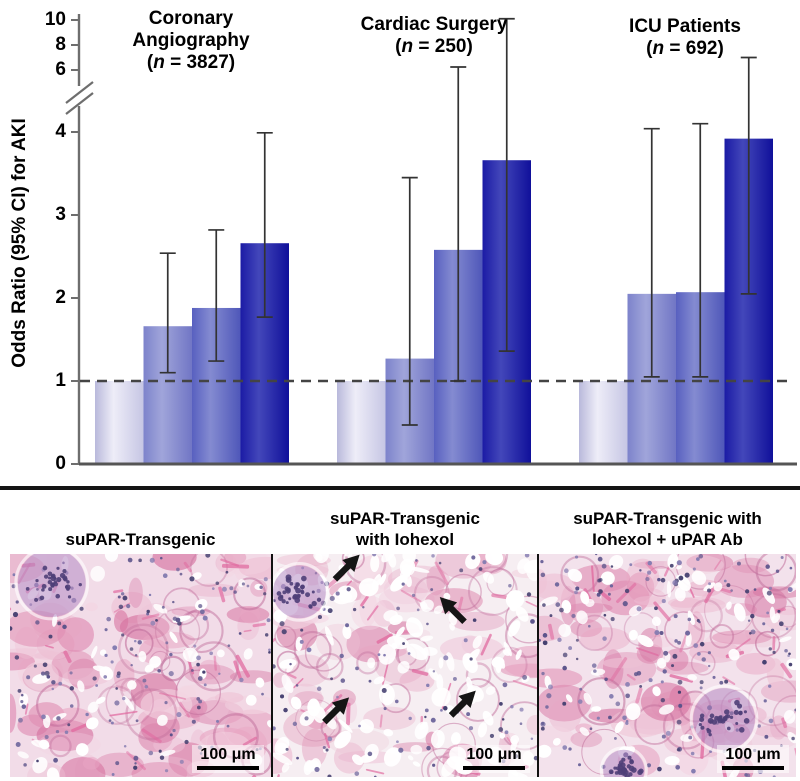 The width and height of the screenshot is (800, 781). I want to click on y-tick-label-8: 8, so click(60, 44).